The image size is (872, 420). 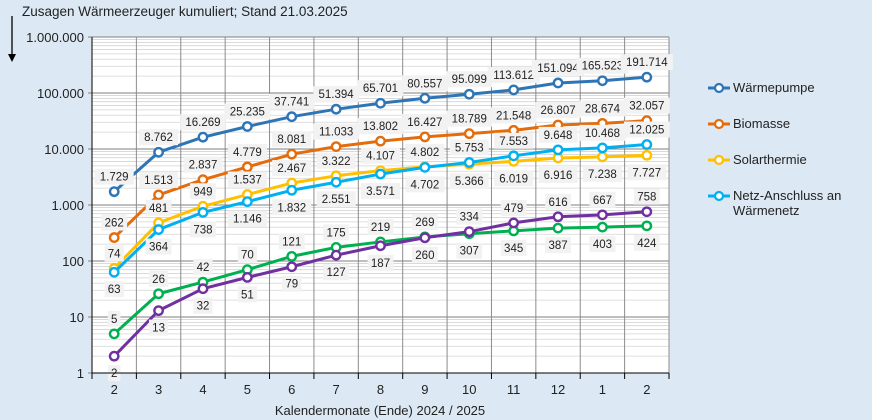 I want to click on data-label: 479, so click(x=513, y=209).